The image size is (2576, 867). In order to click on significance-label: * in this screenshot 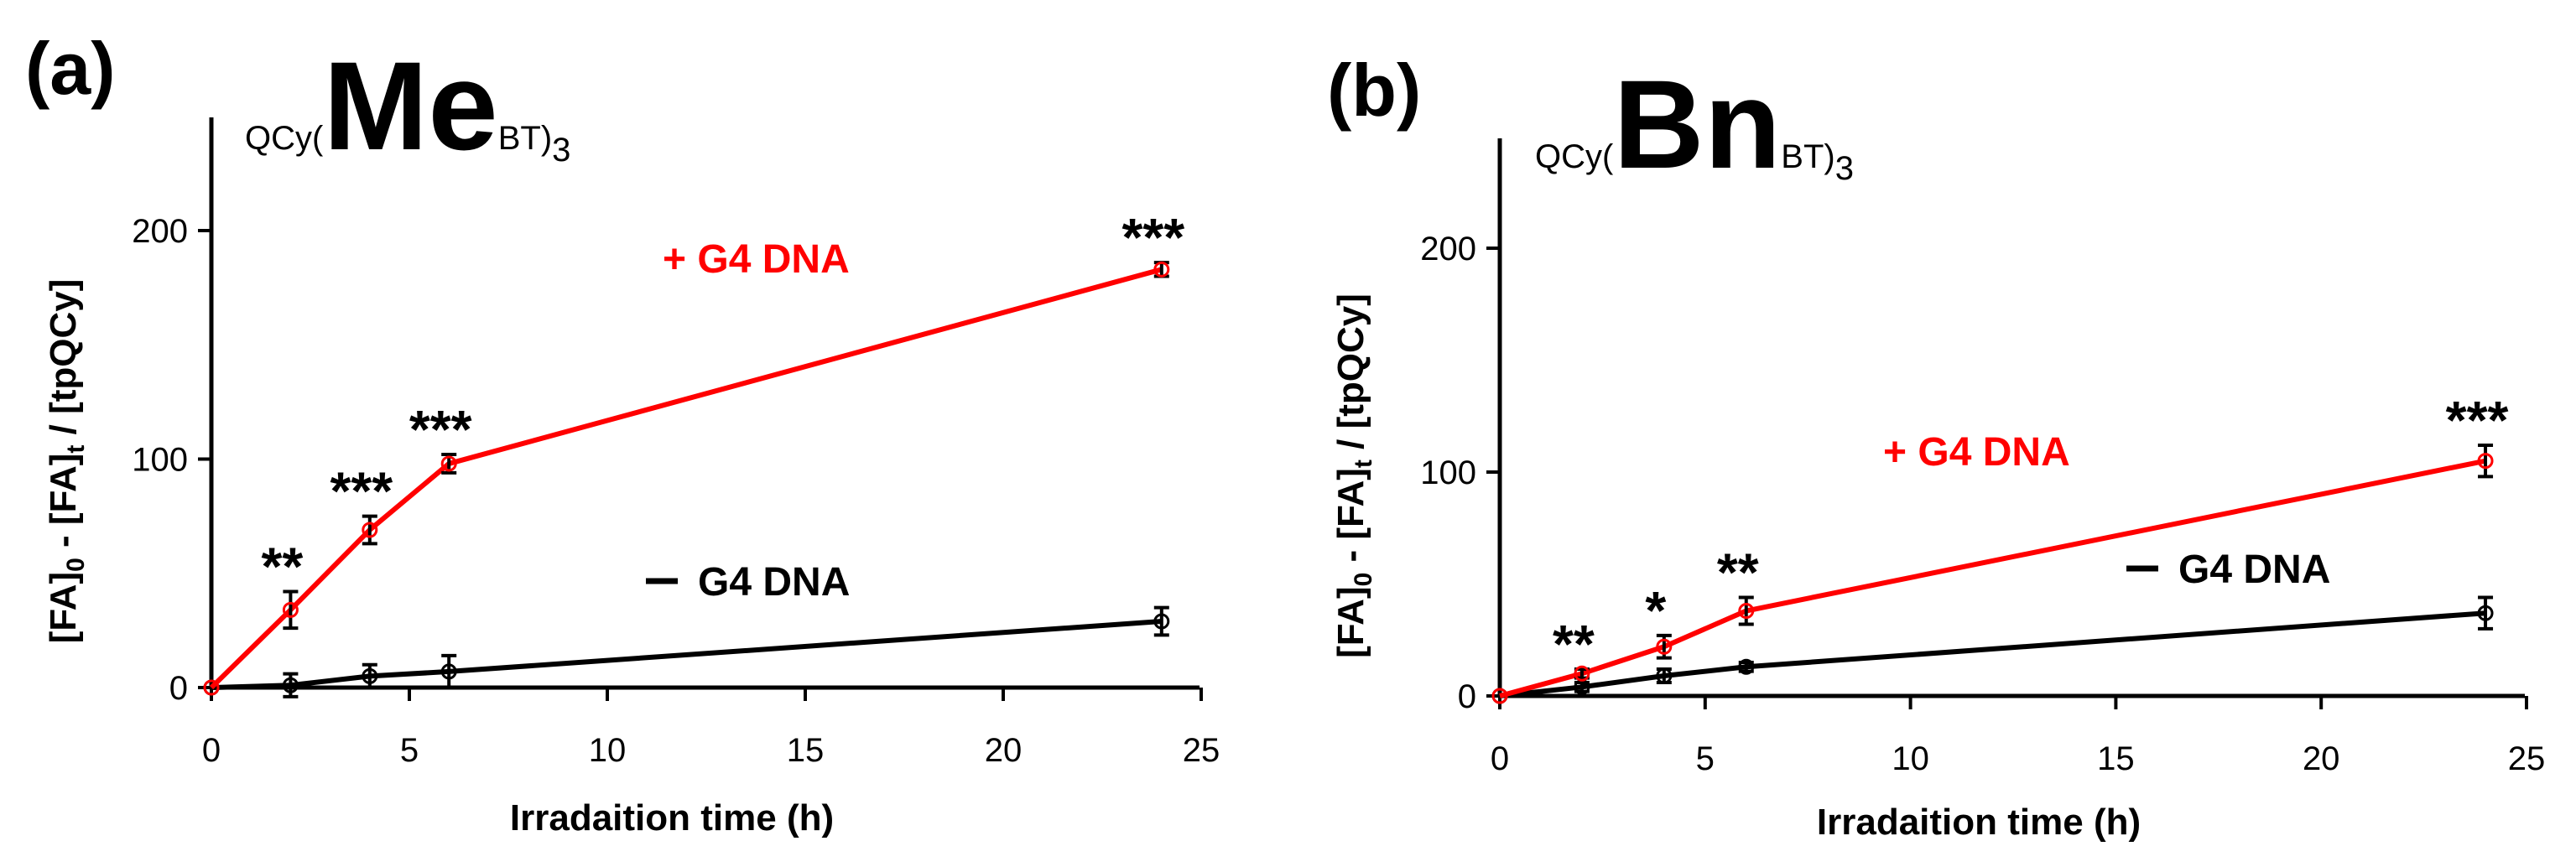, I will do `click(1655, 610)`.